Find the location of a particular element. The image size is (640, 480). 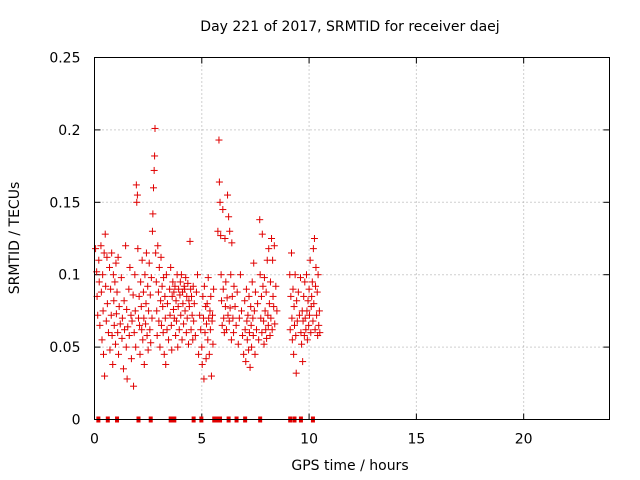

y-tick-label: 0.1 is located at coordinates (69, 276).